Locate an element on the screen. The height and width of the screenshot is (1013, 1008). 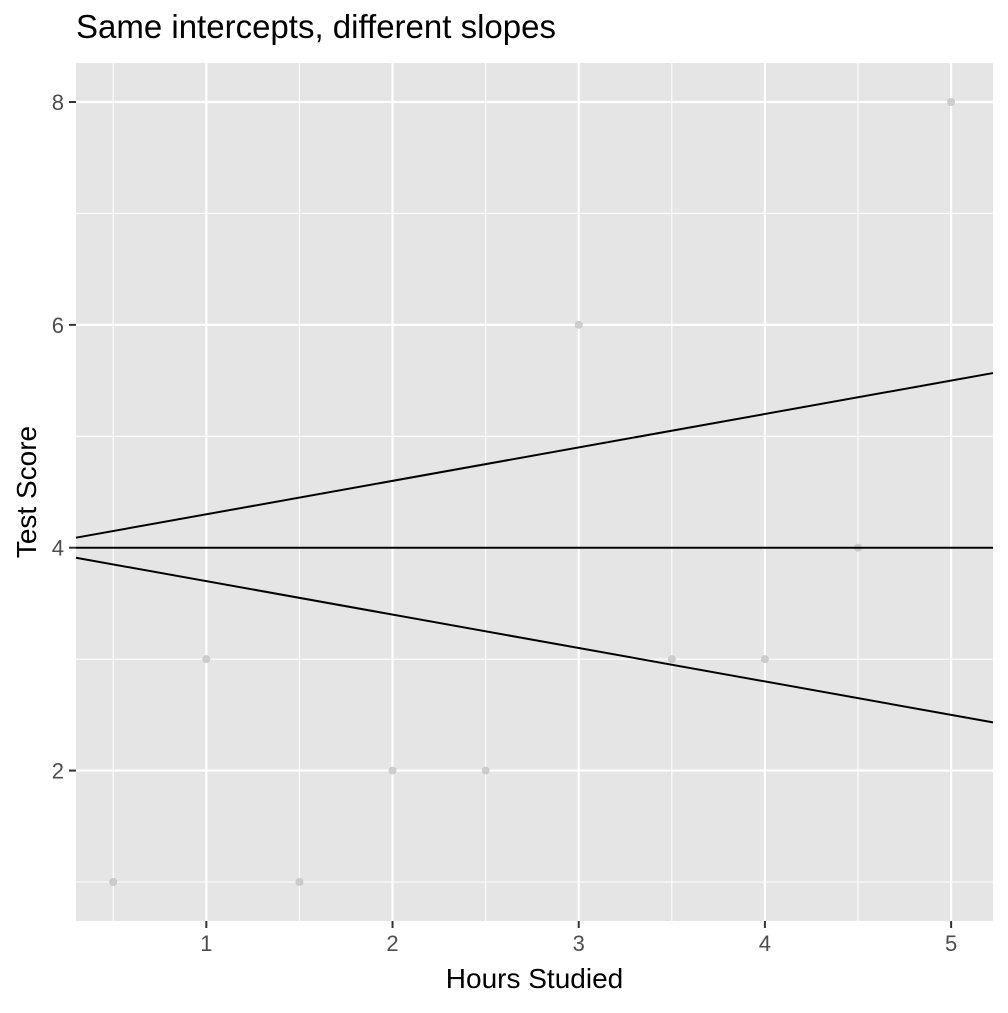
y-tick-label: 2 is located at coordinates (58, 771).